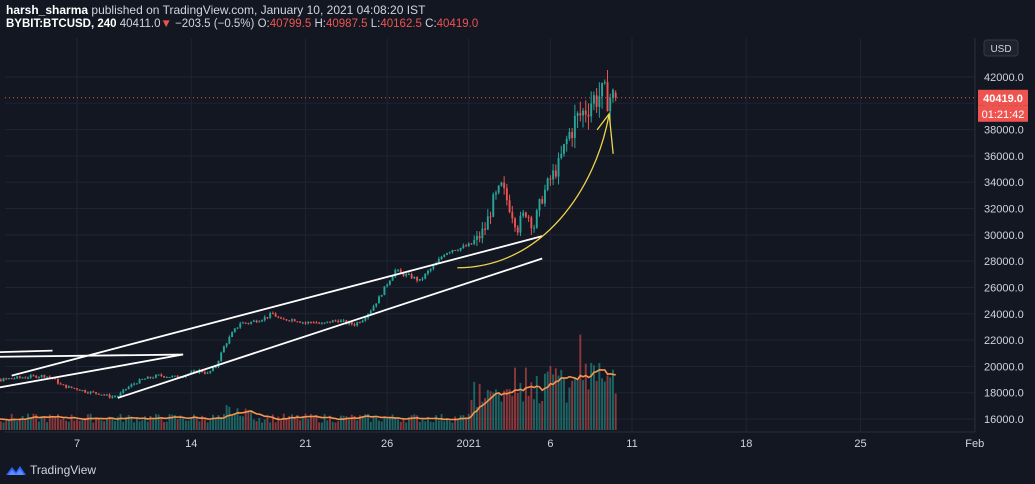  Describe the element at coordinates (77, 444) in the screenshot. I see `x-tick-label: 7` at that location.